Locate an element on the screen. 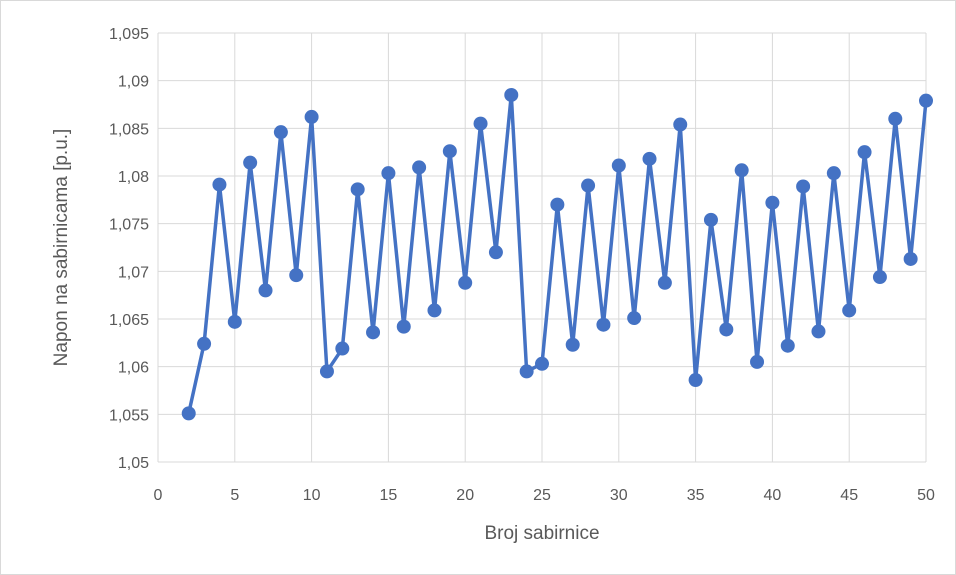 The height and width of the screenshot is (575, 956). x-tick-label: 10 is located at coordinates (312, 495).